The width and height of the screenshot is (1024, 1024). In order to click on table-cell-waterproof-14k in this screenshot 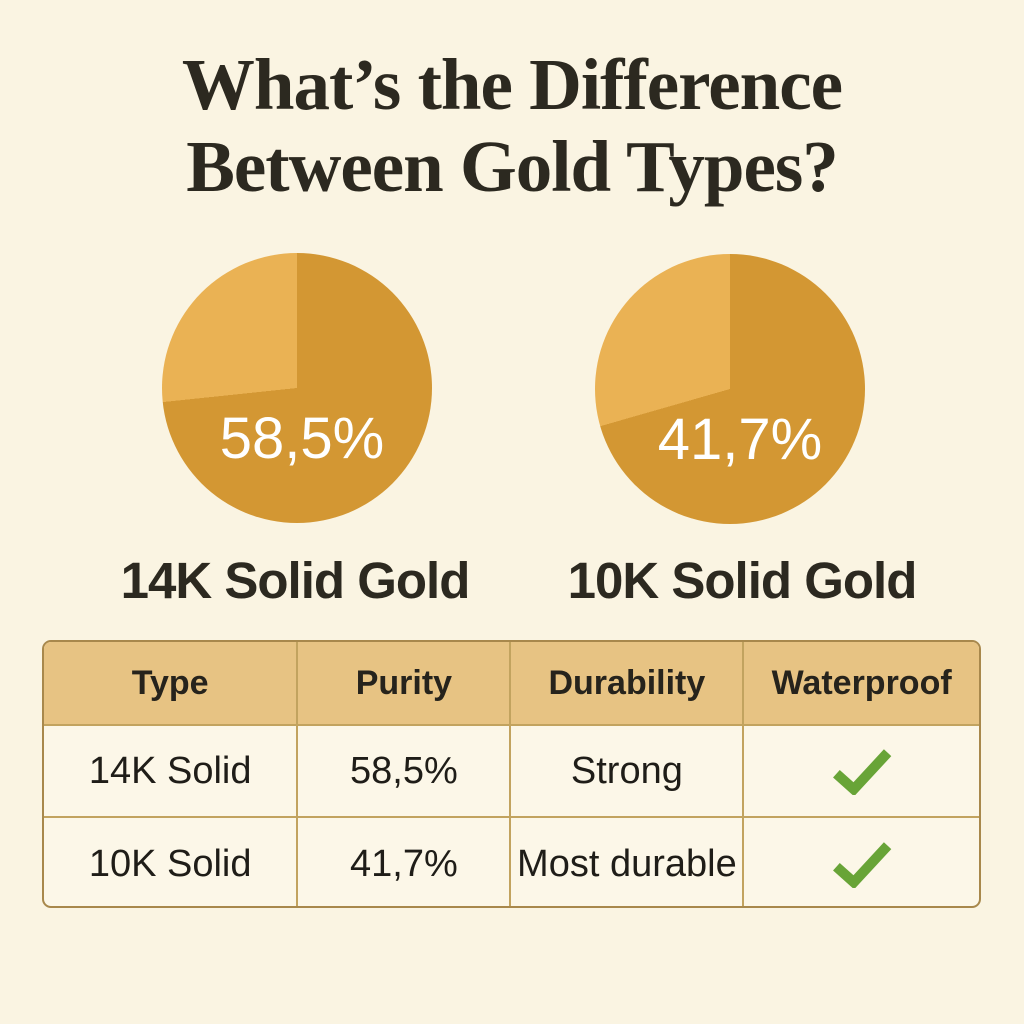, I will do `click(861, 772)`.